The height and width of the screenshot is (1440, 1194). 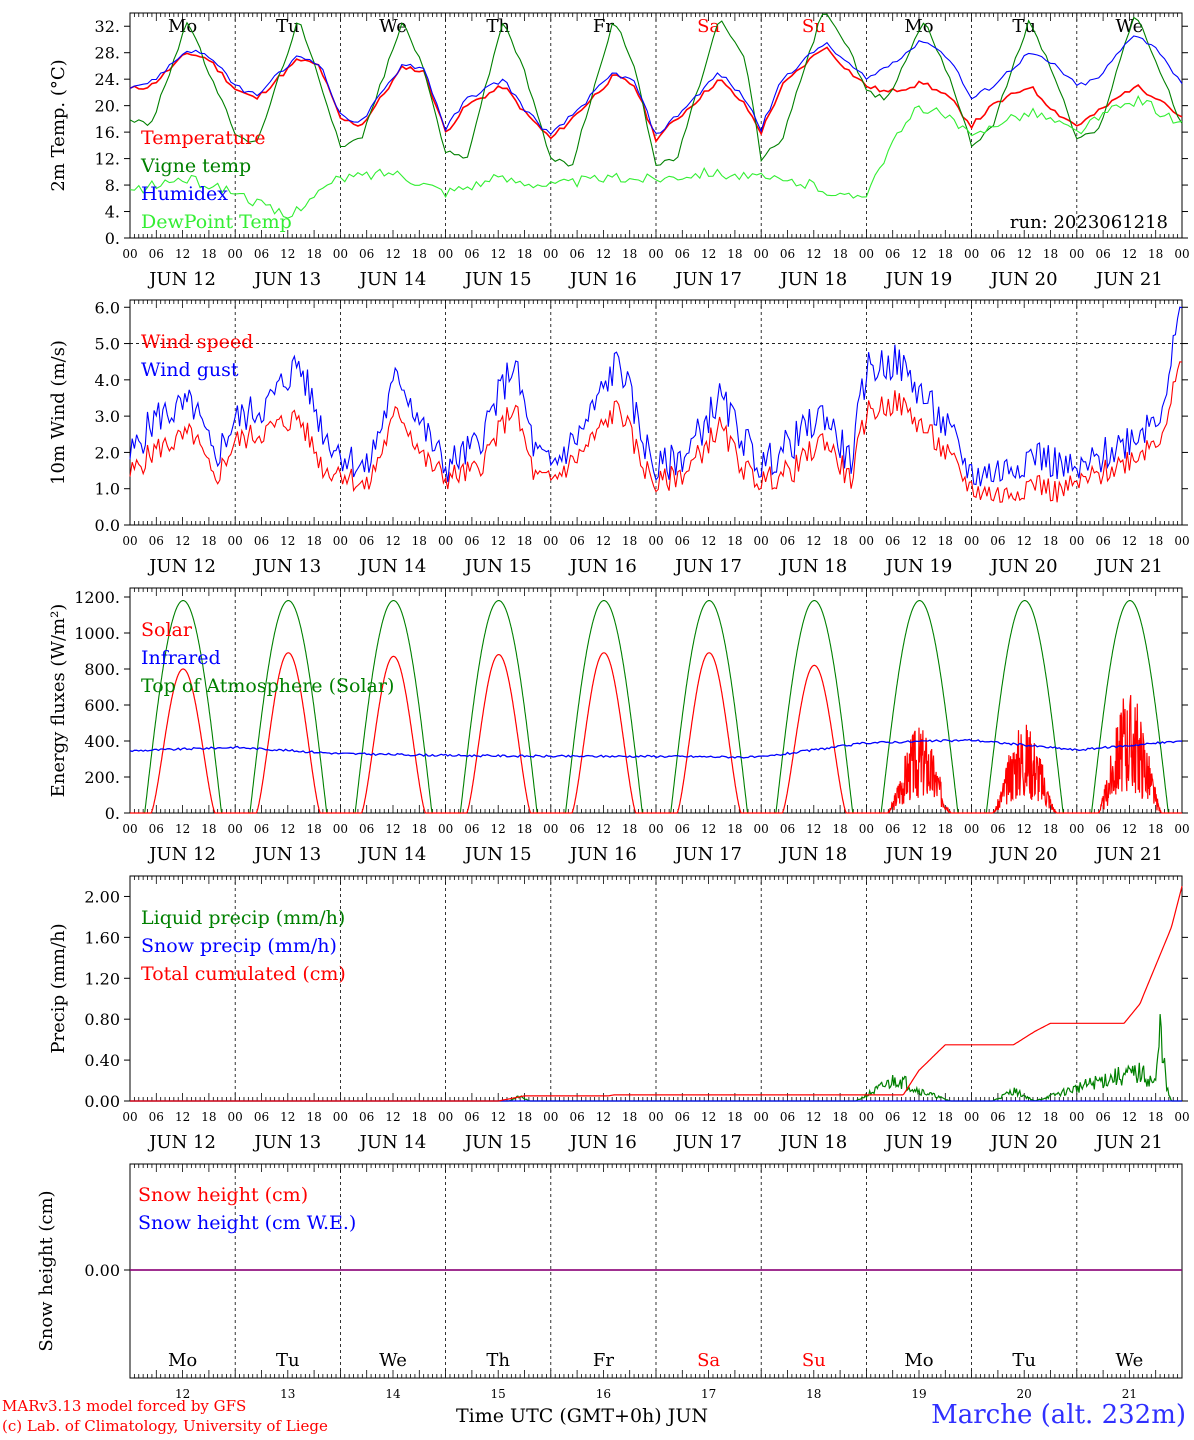 I want to click on date-label: JUN 20, so click(x=1023, y=566).